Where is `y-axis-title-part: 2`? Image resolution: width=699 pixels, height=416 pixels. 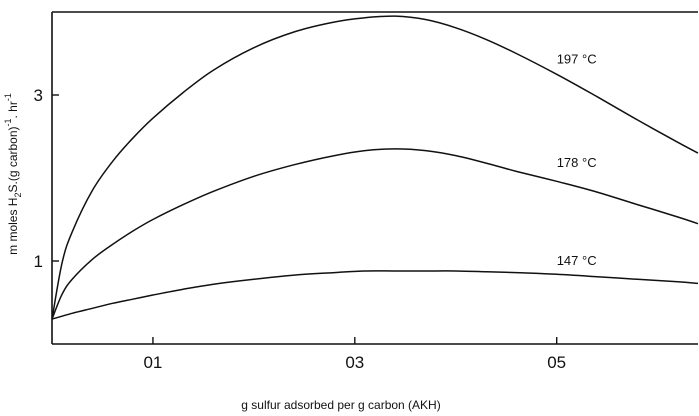
y-axis-title-part: 2 is located at coordinates (18, 195).